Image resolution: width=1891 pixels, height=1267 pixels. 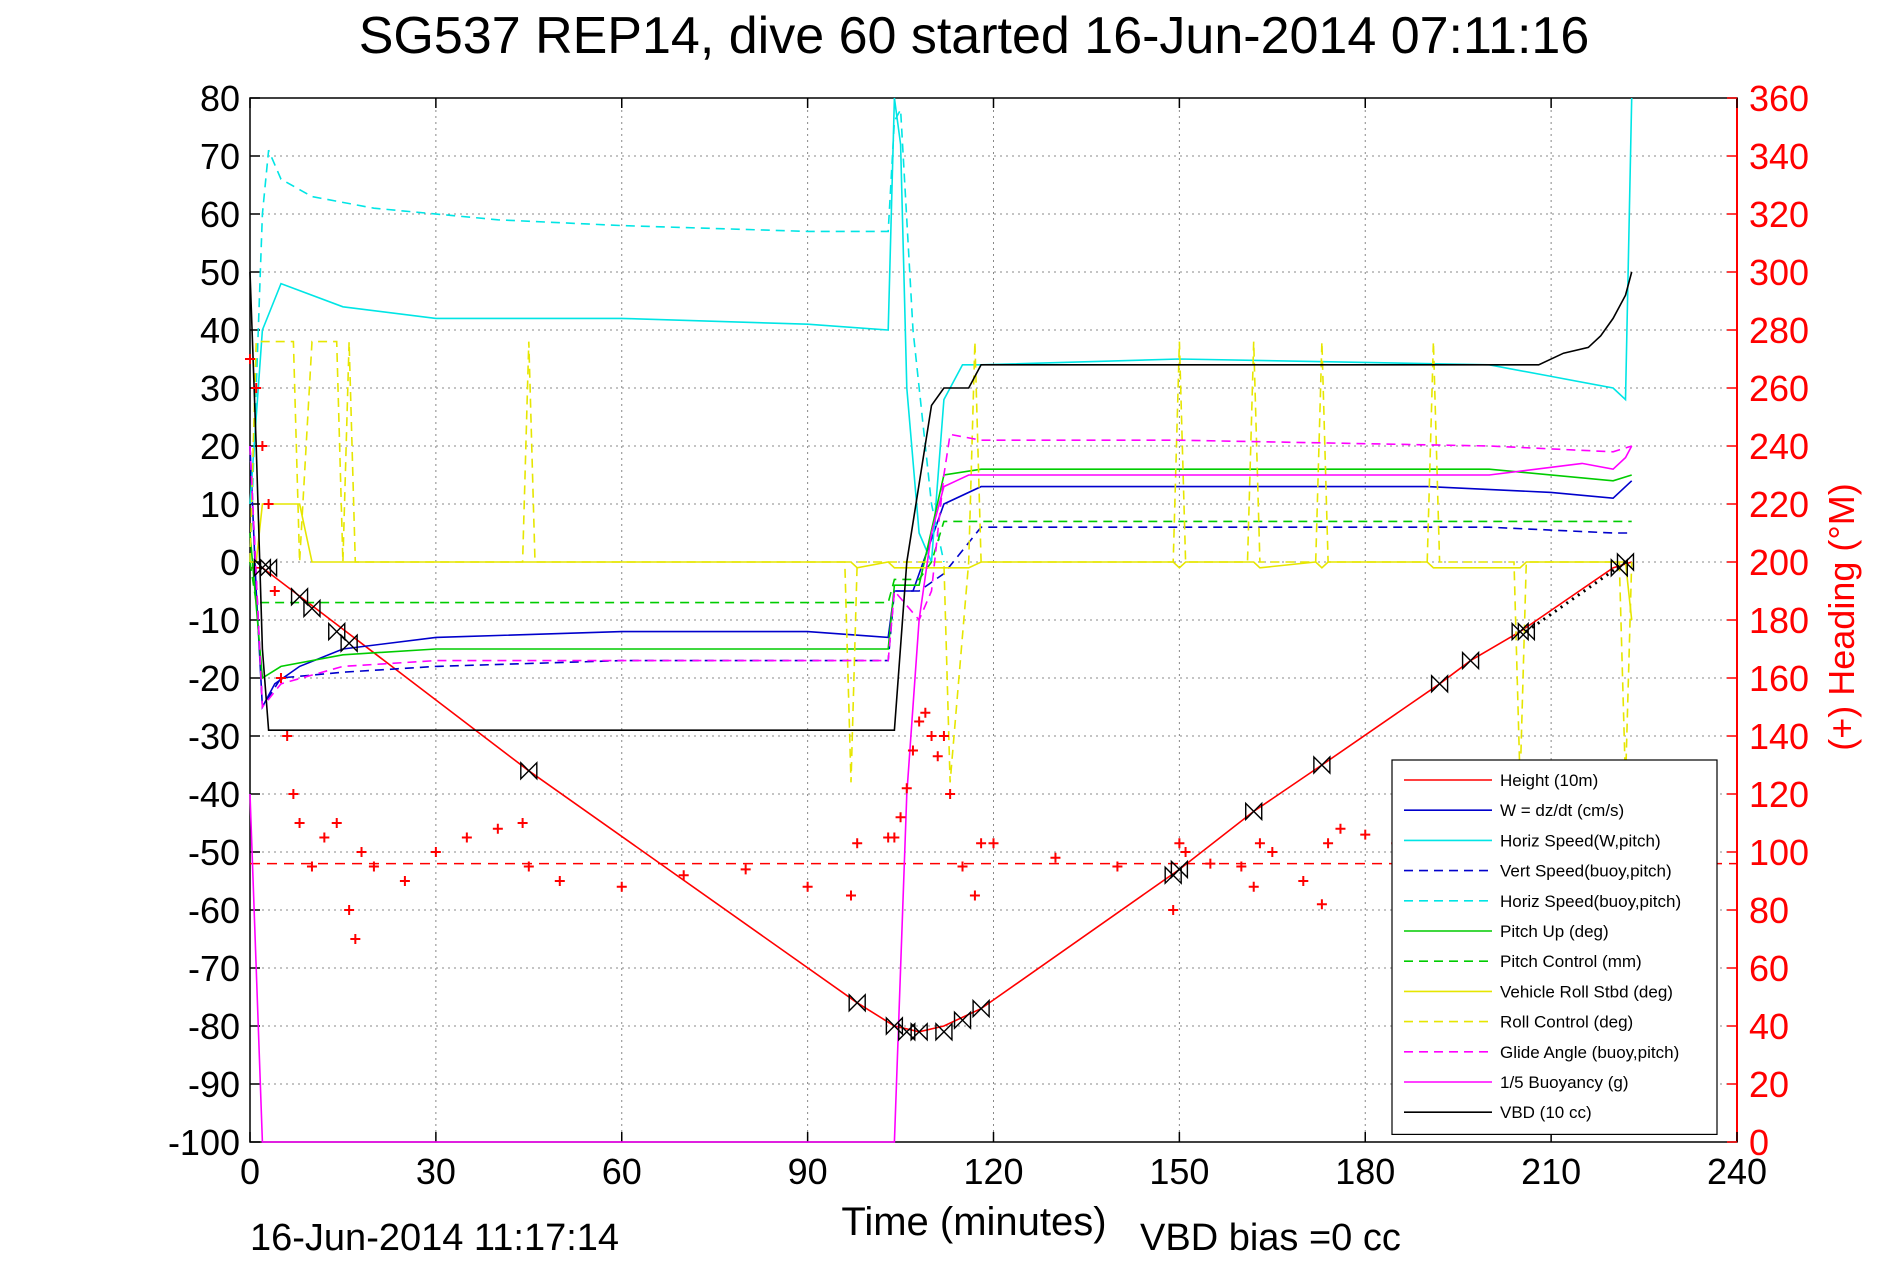 I want to click on y-left-tick-label: 10, so click(x=220, y=504).